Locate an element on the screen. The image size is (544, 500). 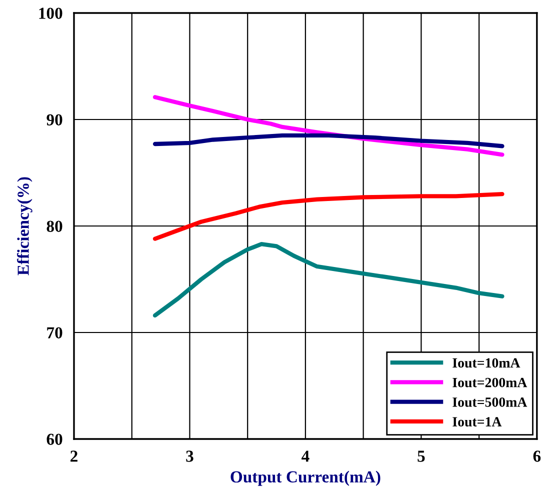
legend-label: Iout=1A is located at coordinates (477, 421).